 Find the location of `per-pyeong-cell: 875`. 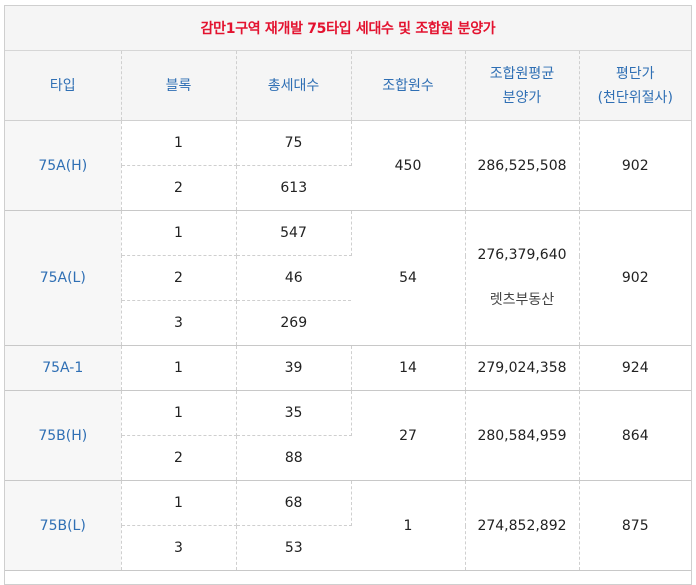

per-pyeong-cell: 875 is located at coordinates (635, 525).